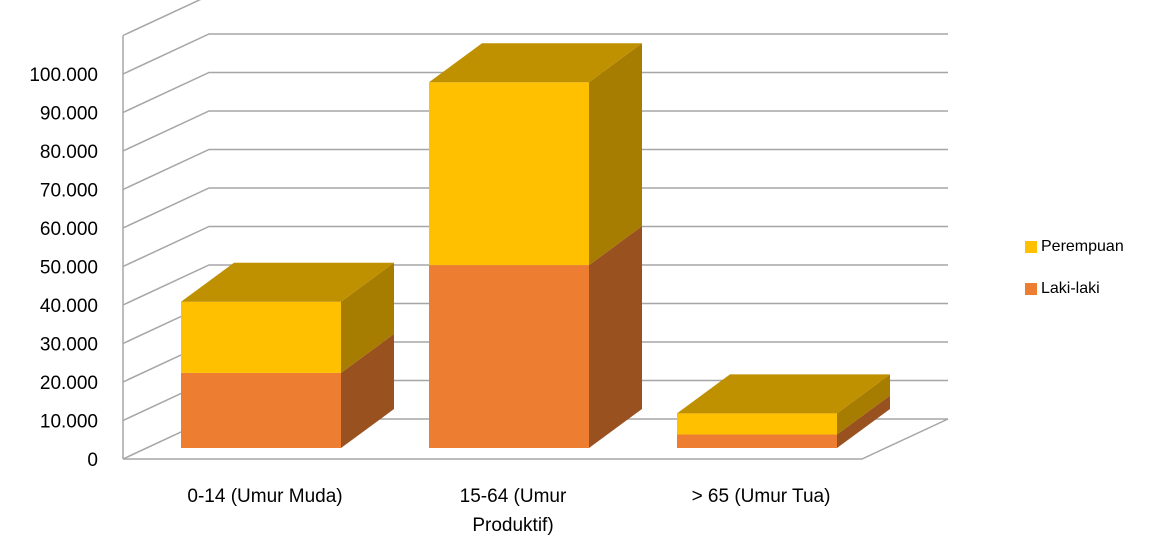  I want to click on y-tick-label: 20.000, so click(69, 383).